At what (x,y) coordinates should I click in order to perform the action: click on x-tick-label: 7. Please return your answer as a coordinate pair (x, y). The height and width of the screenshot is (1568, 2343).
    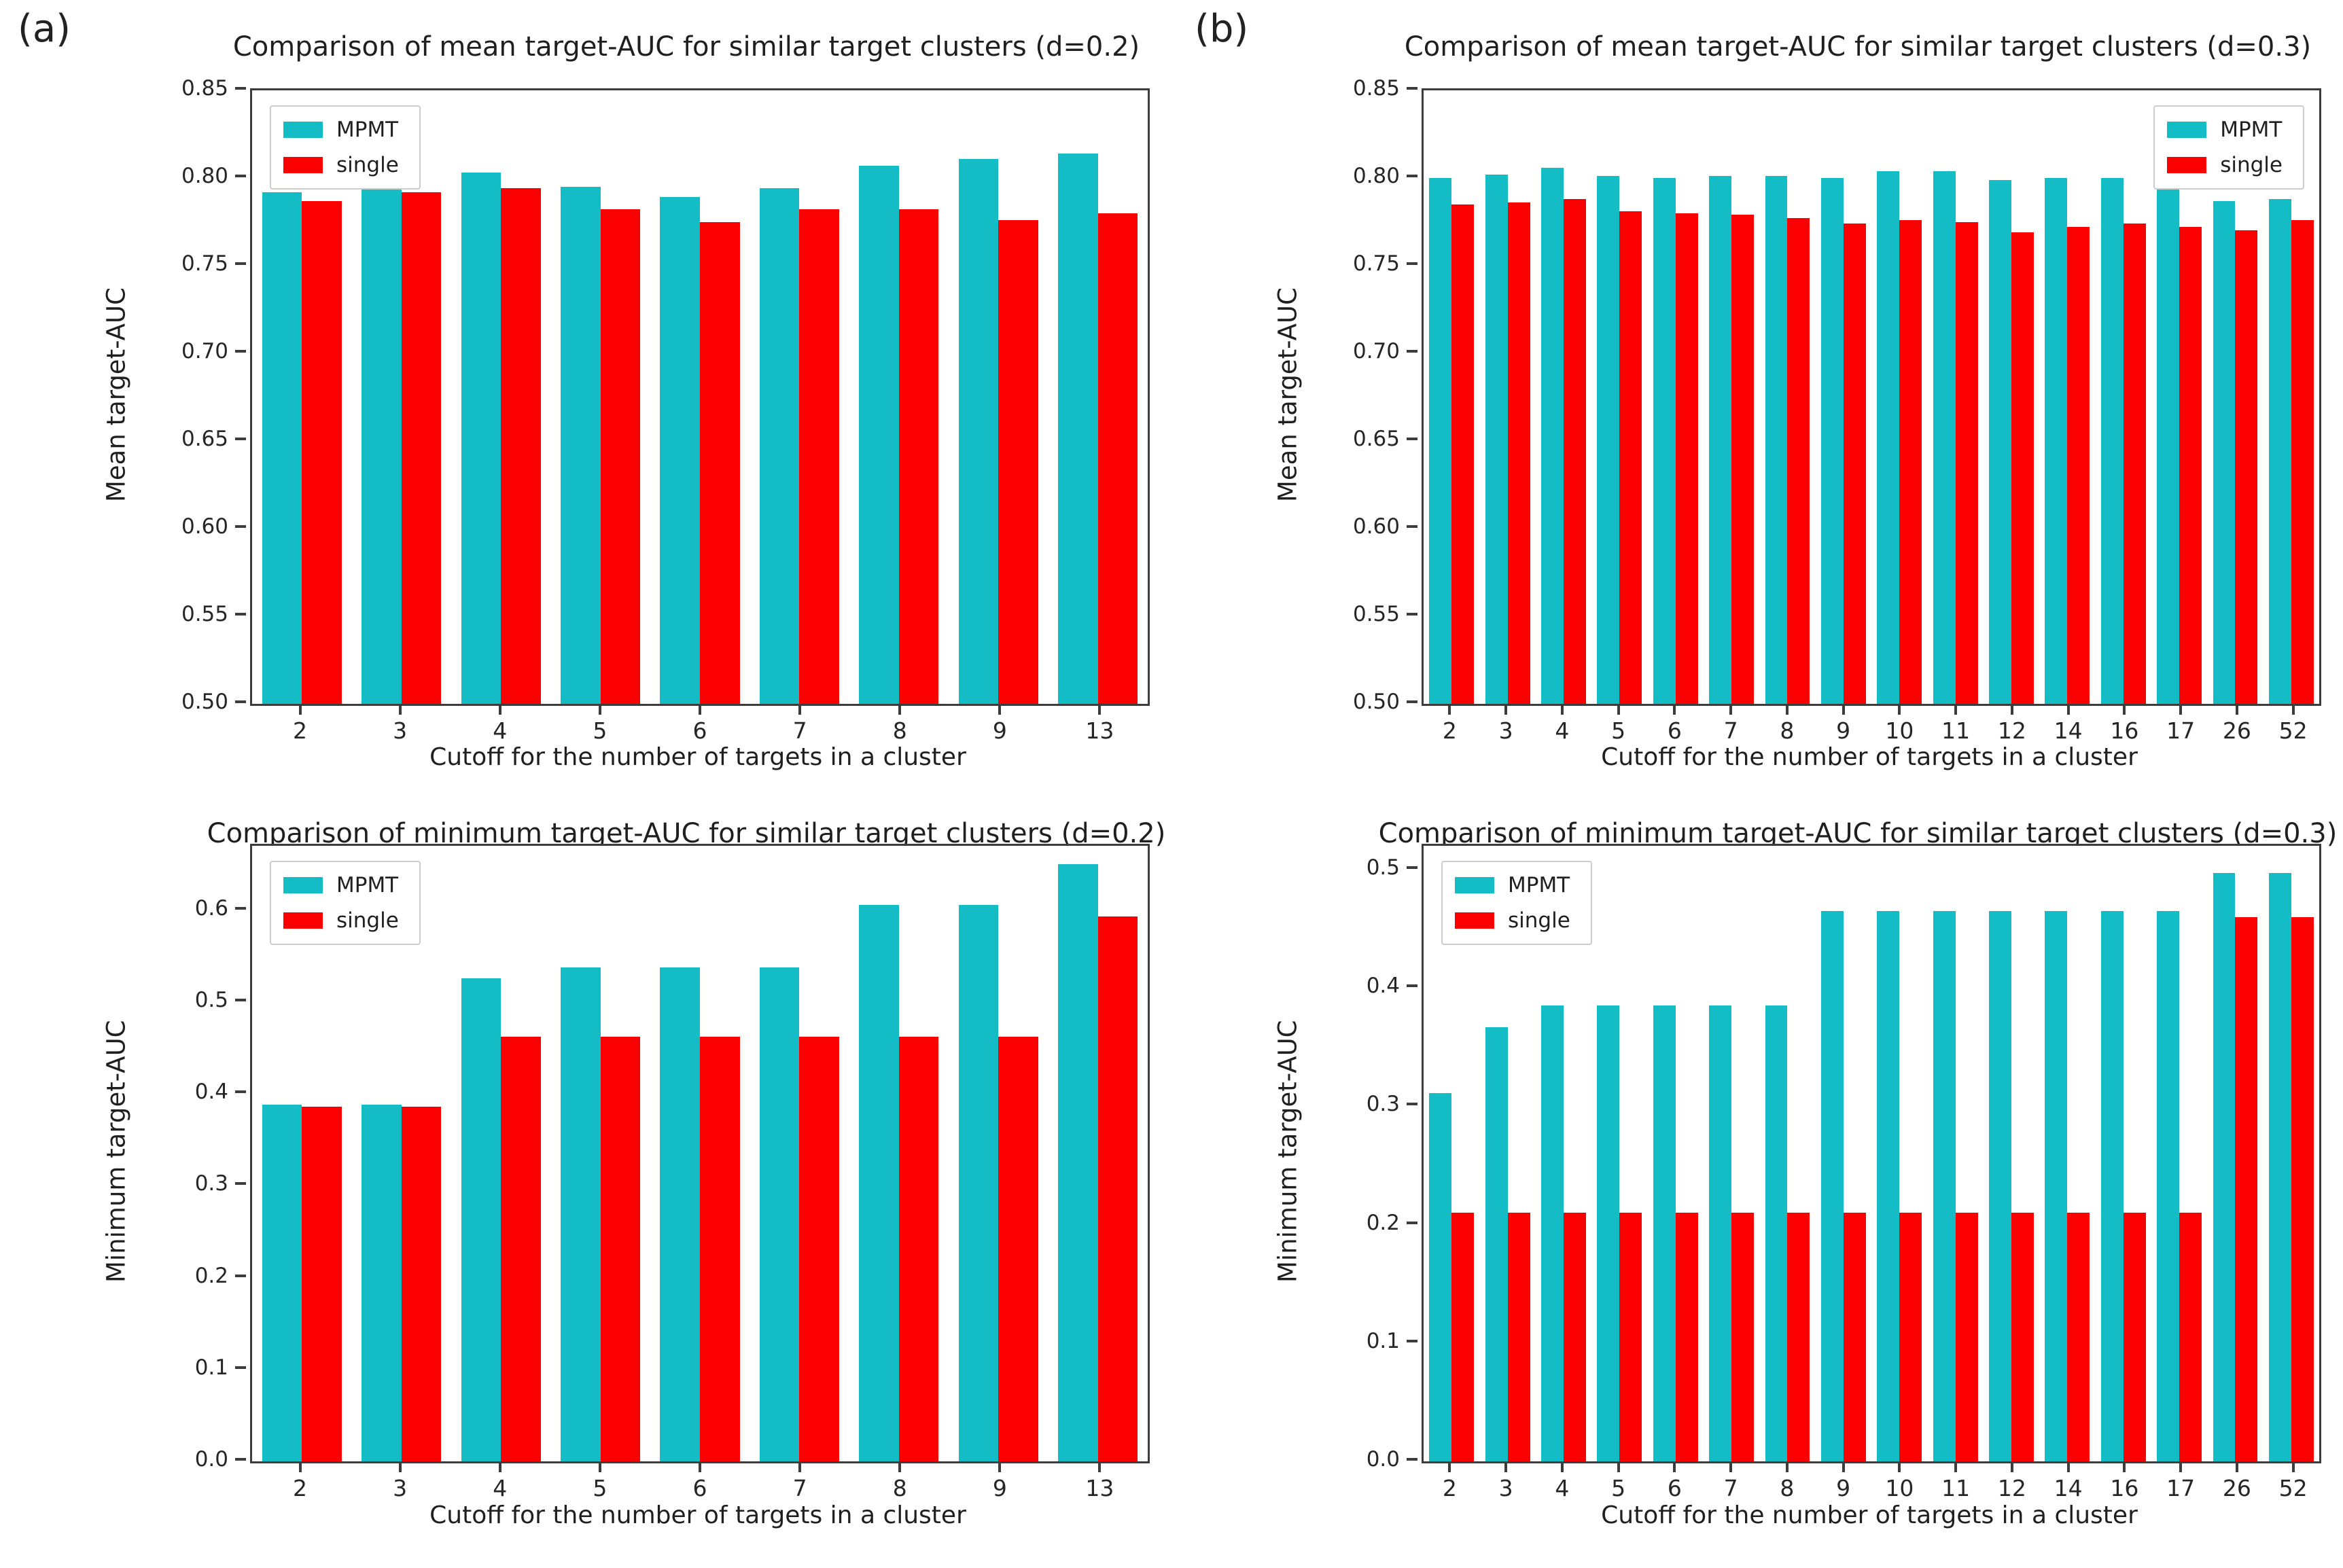
    Looking at the image, I should click on (1731, 1482).